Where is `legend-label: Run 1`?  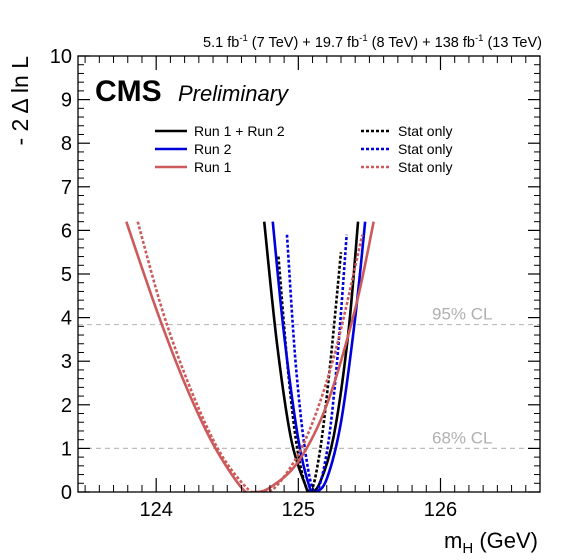 legend-label: Run 1 is located at coordinates (213, 167).